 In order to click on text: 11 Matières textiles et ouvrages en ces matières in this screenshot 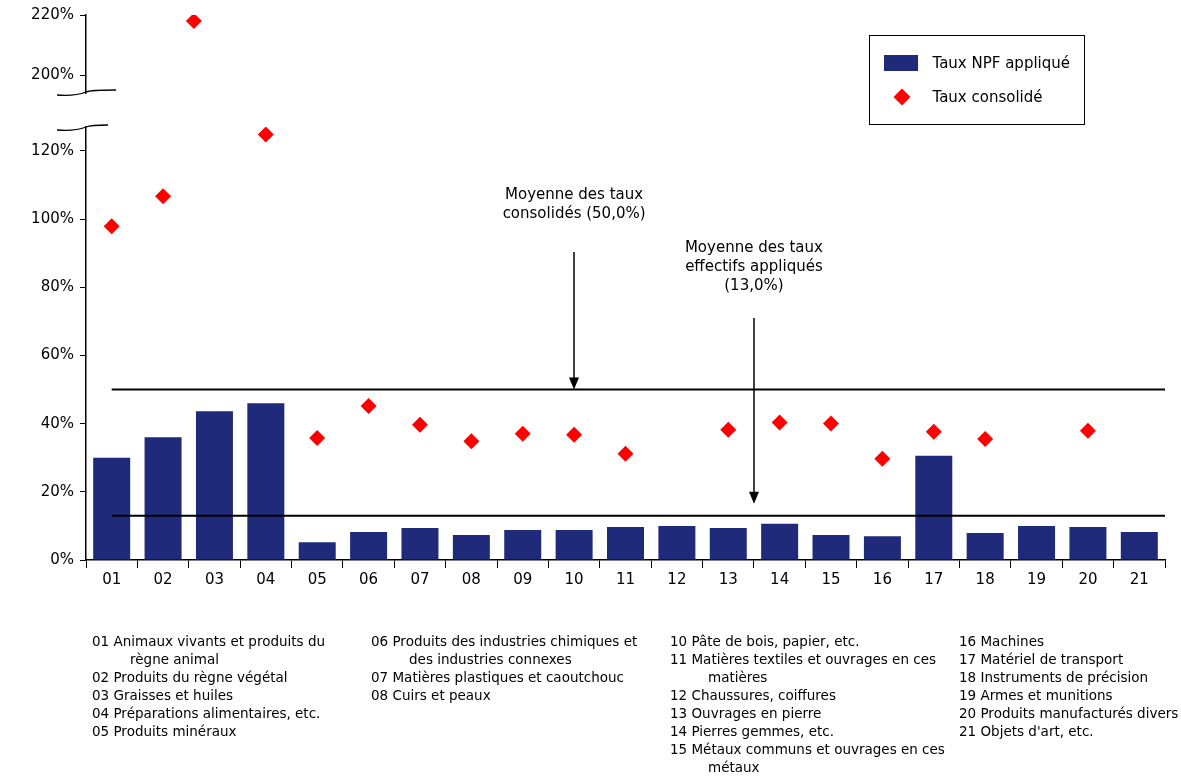, I will do `click(804, 668)`.